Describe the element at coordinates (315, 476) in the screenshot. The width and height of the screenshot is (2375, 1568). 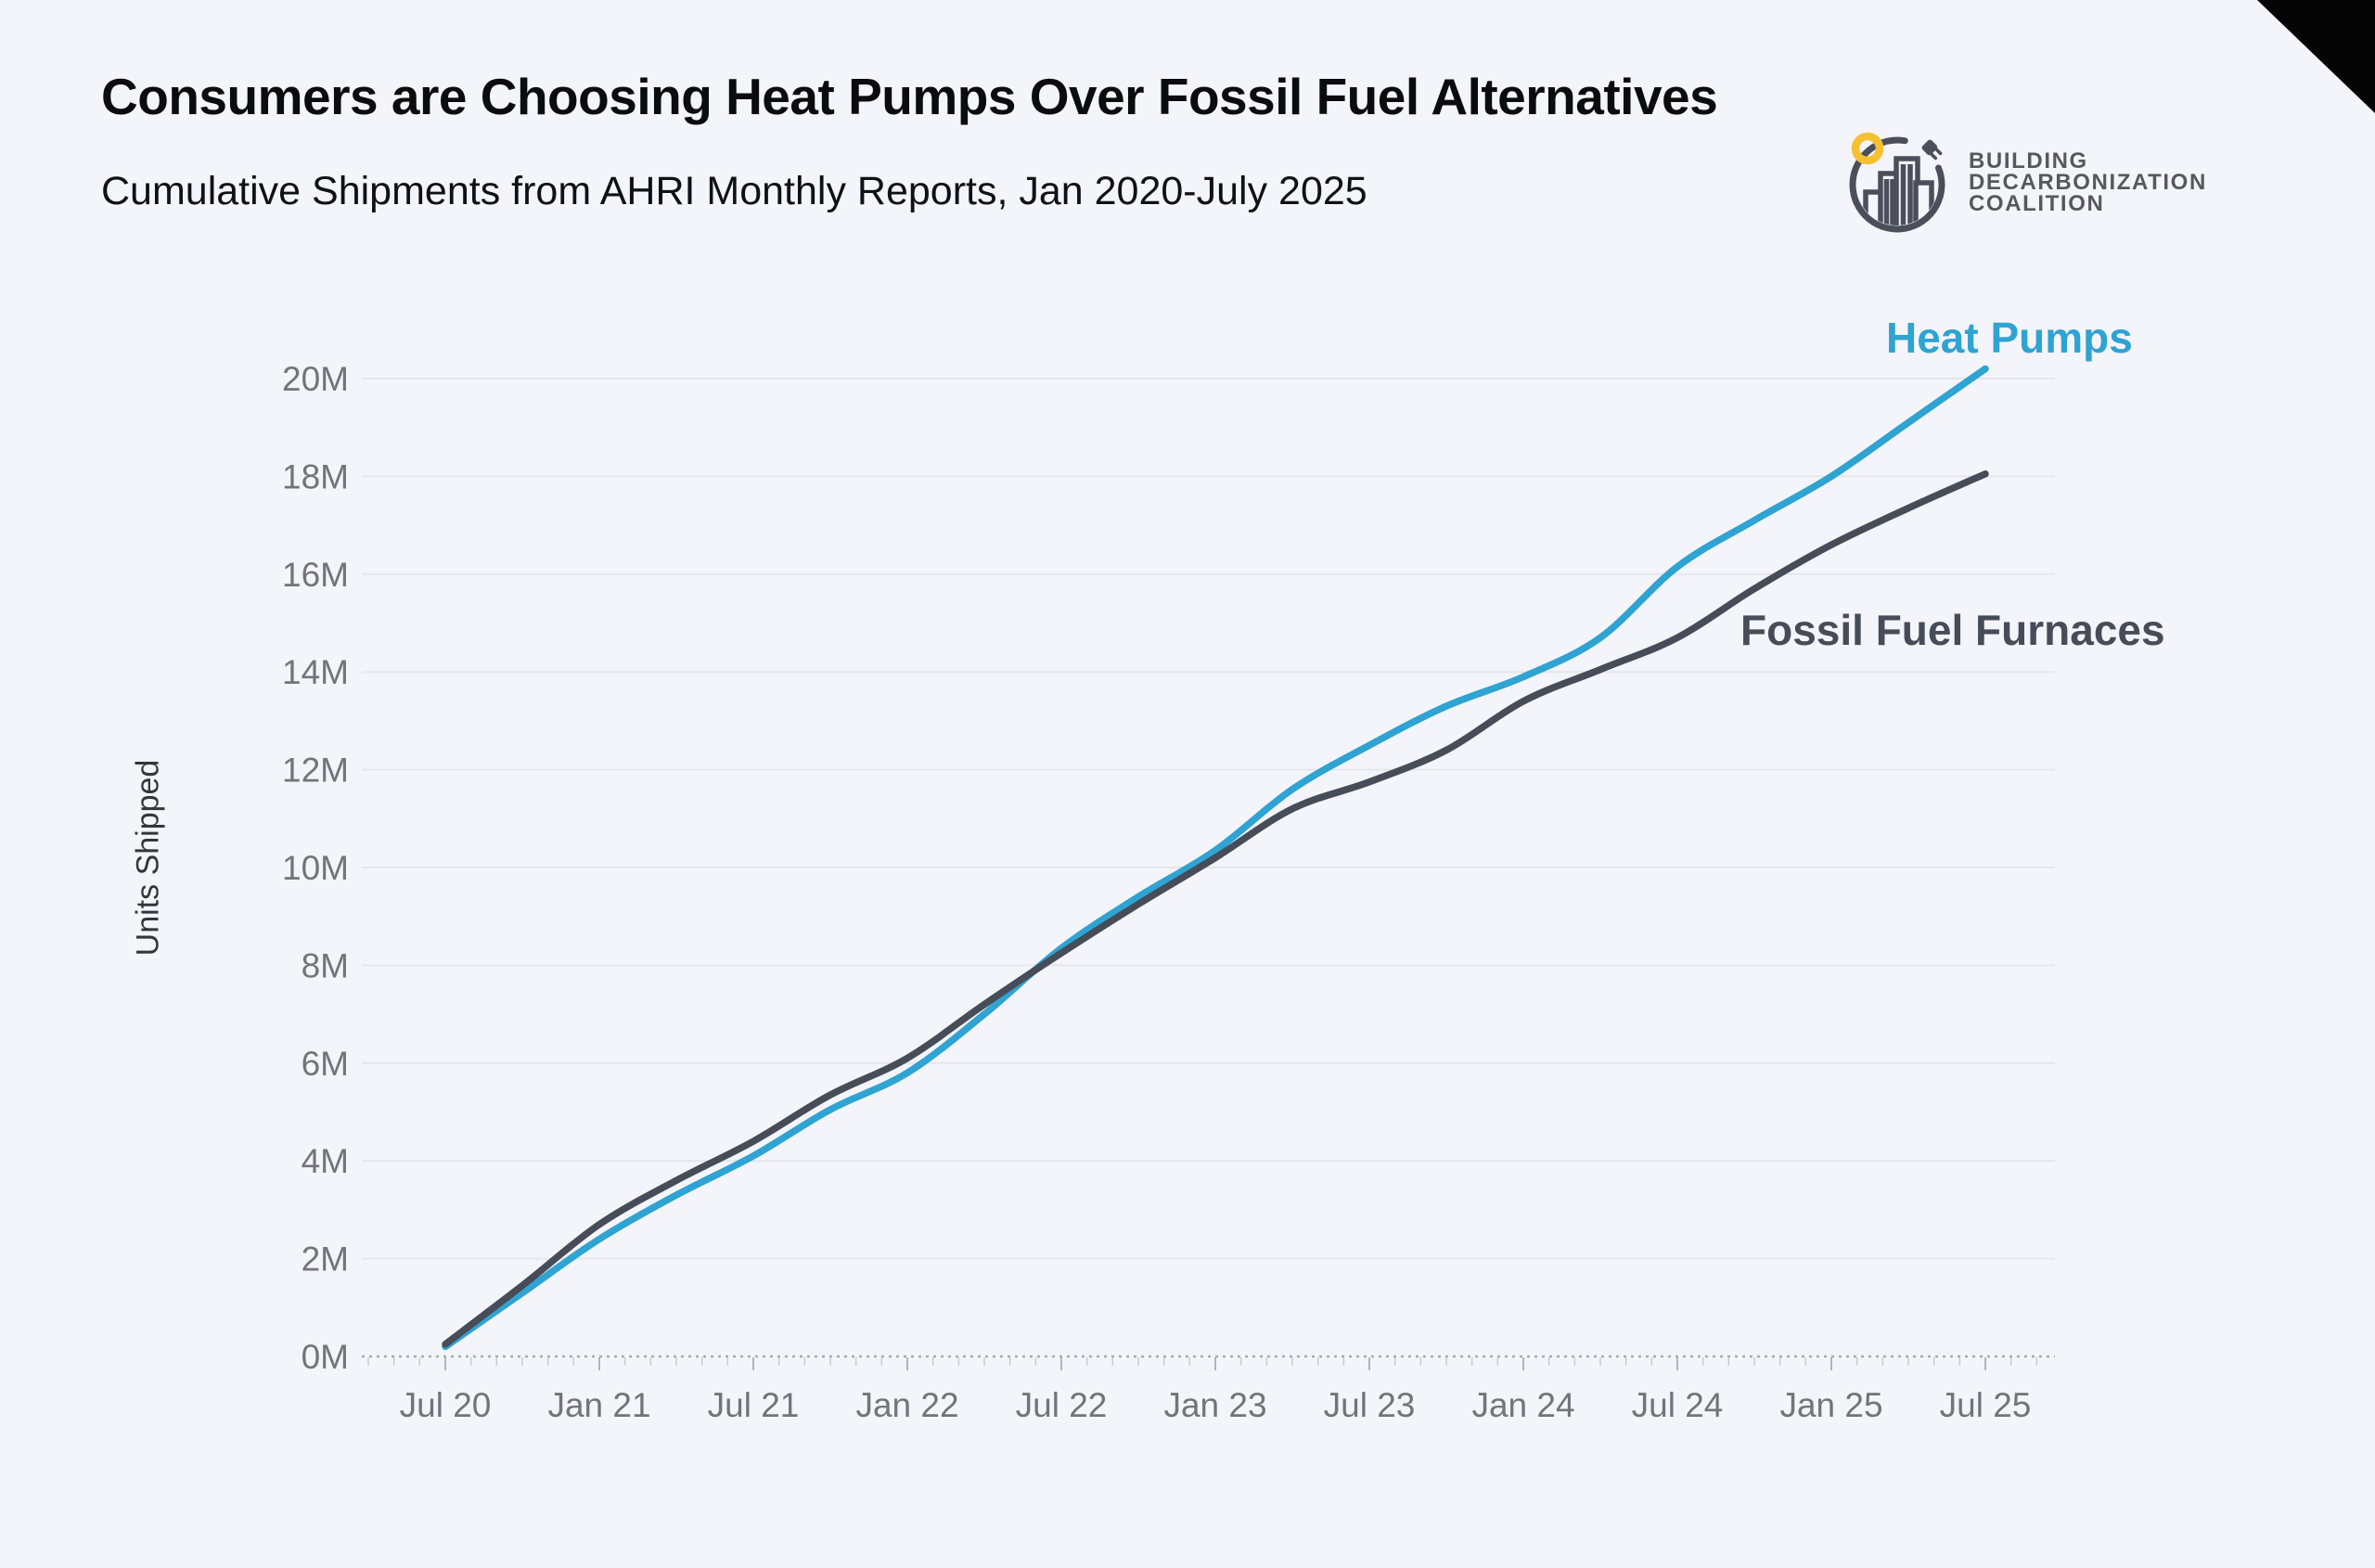
I see `y-tick-label: 18M` at that location.